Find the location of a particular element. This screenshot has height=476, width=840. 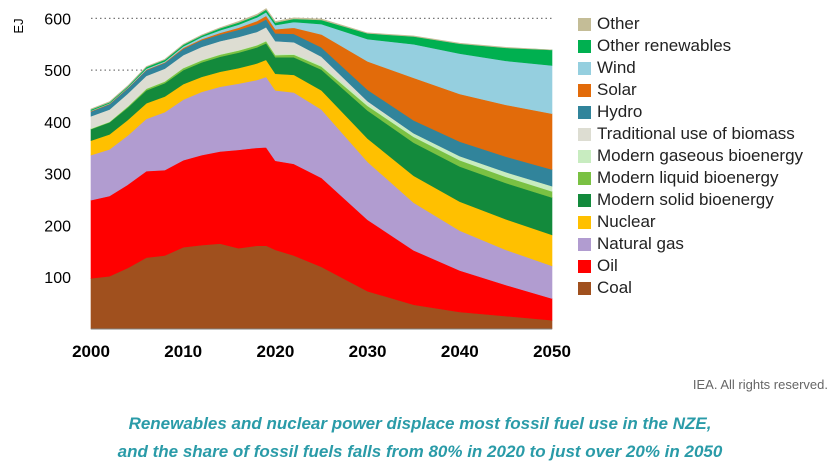

y-tick-200: 200 is located at coordinates (57, 226).